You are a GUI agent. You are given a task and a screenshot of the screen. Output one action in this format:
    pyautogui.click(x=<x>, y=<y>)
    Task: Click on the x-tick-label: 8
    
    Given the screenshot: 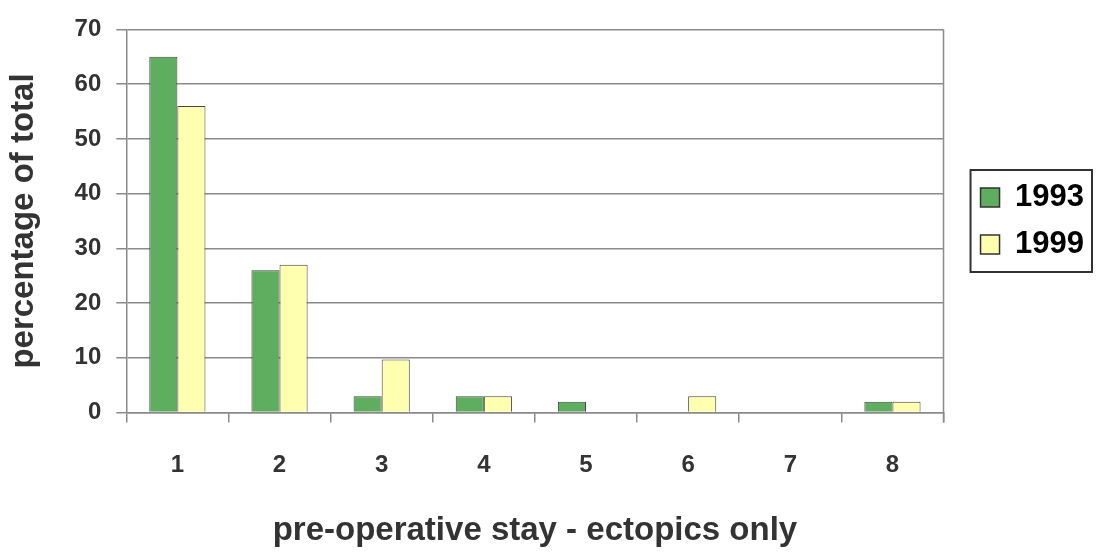 What is the action you would take?
    pyautogui.click(x=892, y=463)
    